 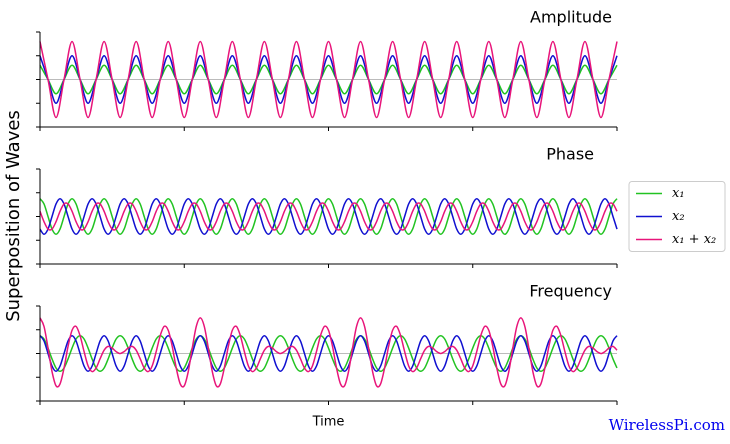 I want to click on legend-label: x₁, so click(x=678, y=193).